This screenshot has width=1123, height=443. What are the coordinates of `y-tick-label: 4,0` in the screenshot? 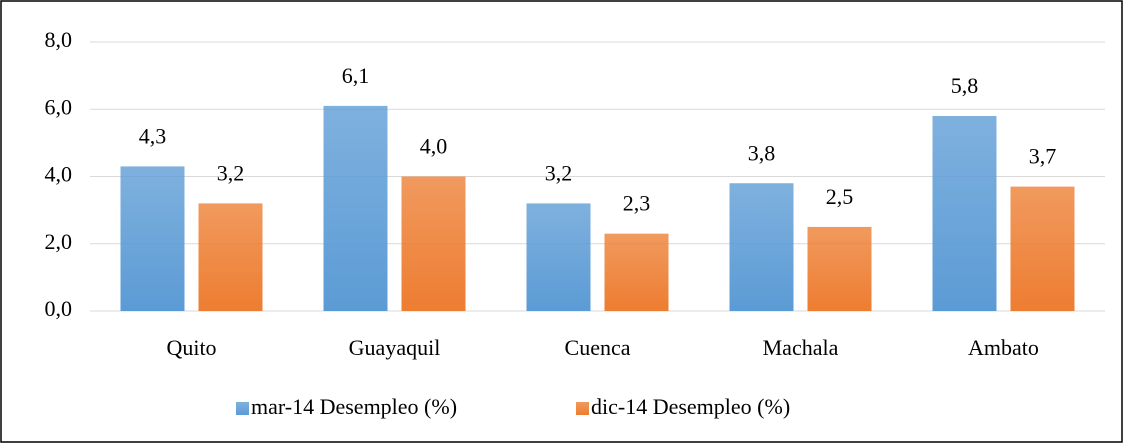 It's located at (59, 174).